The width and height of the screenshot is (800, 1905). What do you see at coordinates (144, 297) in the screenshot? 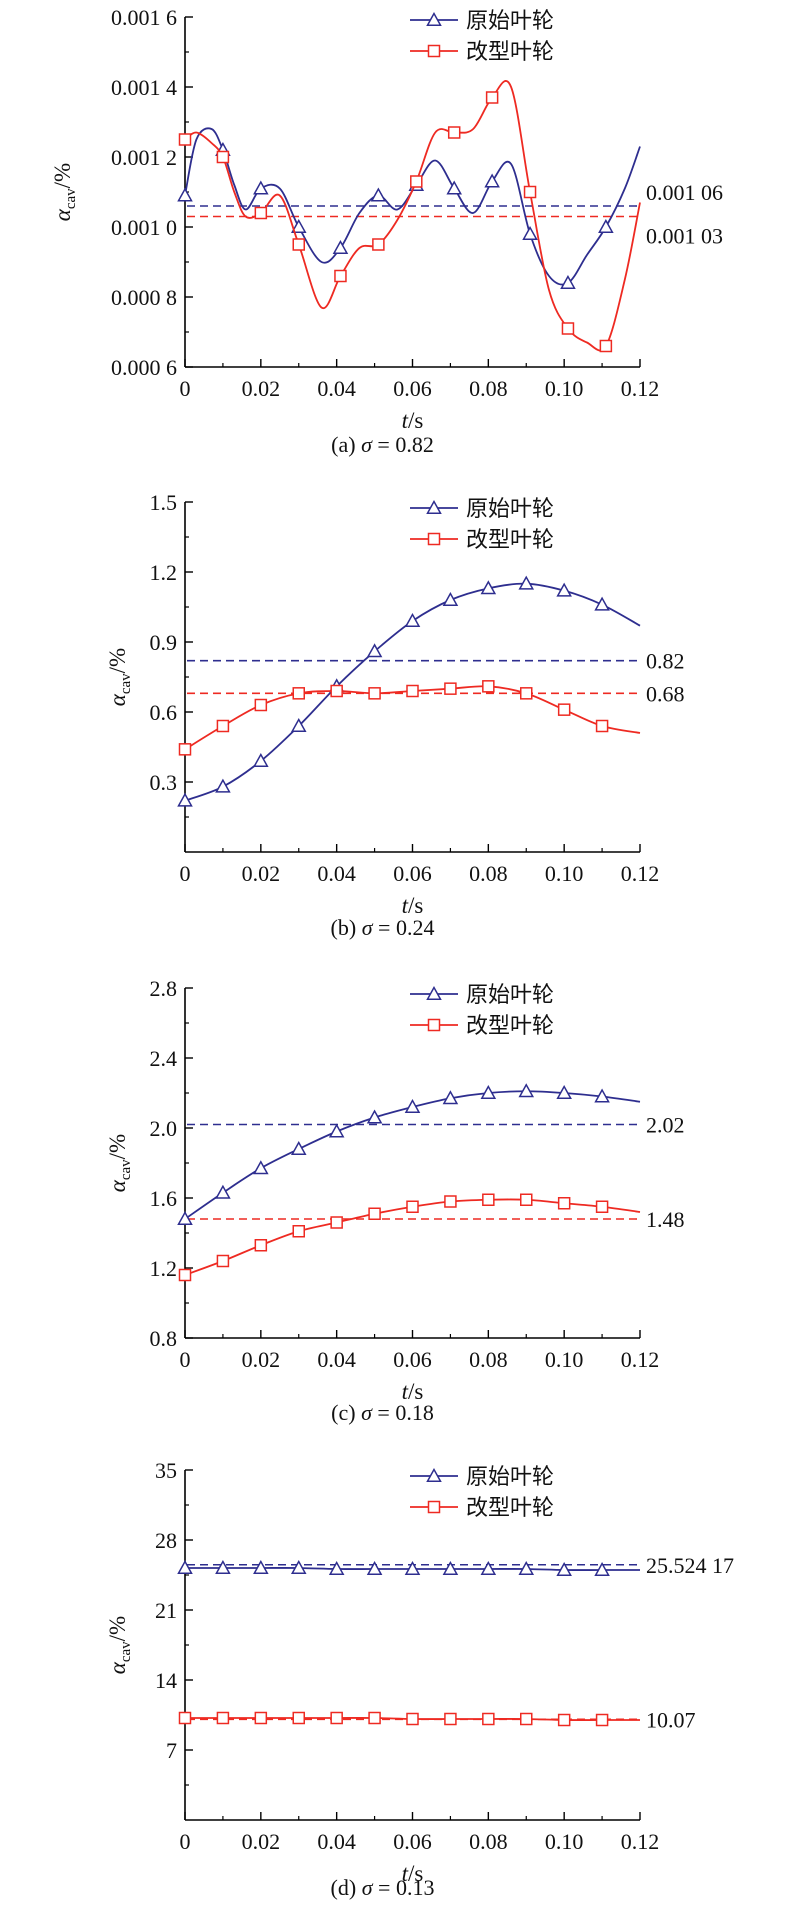
I see `y-tick-label: 0.000 8` at bounding box center [144, 297].